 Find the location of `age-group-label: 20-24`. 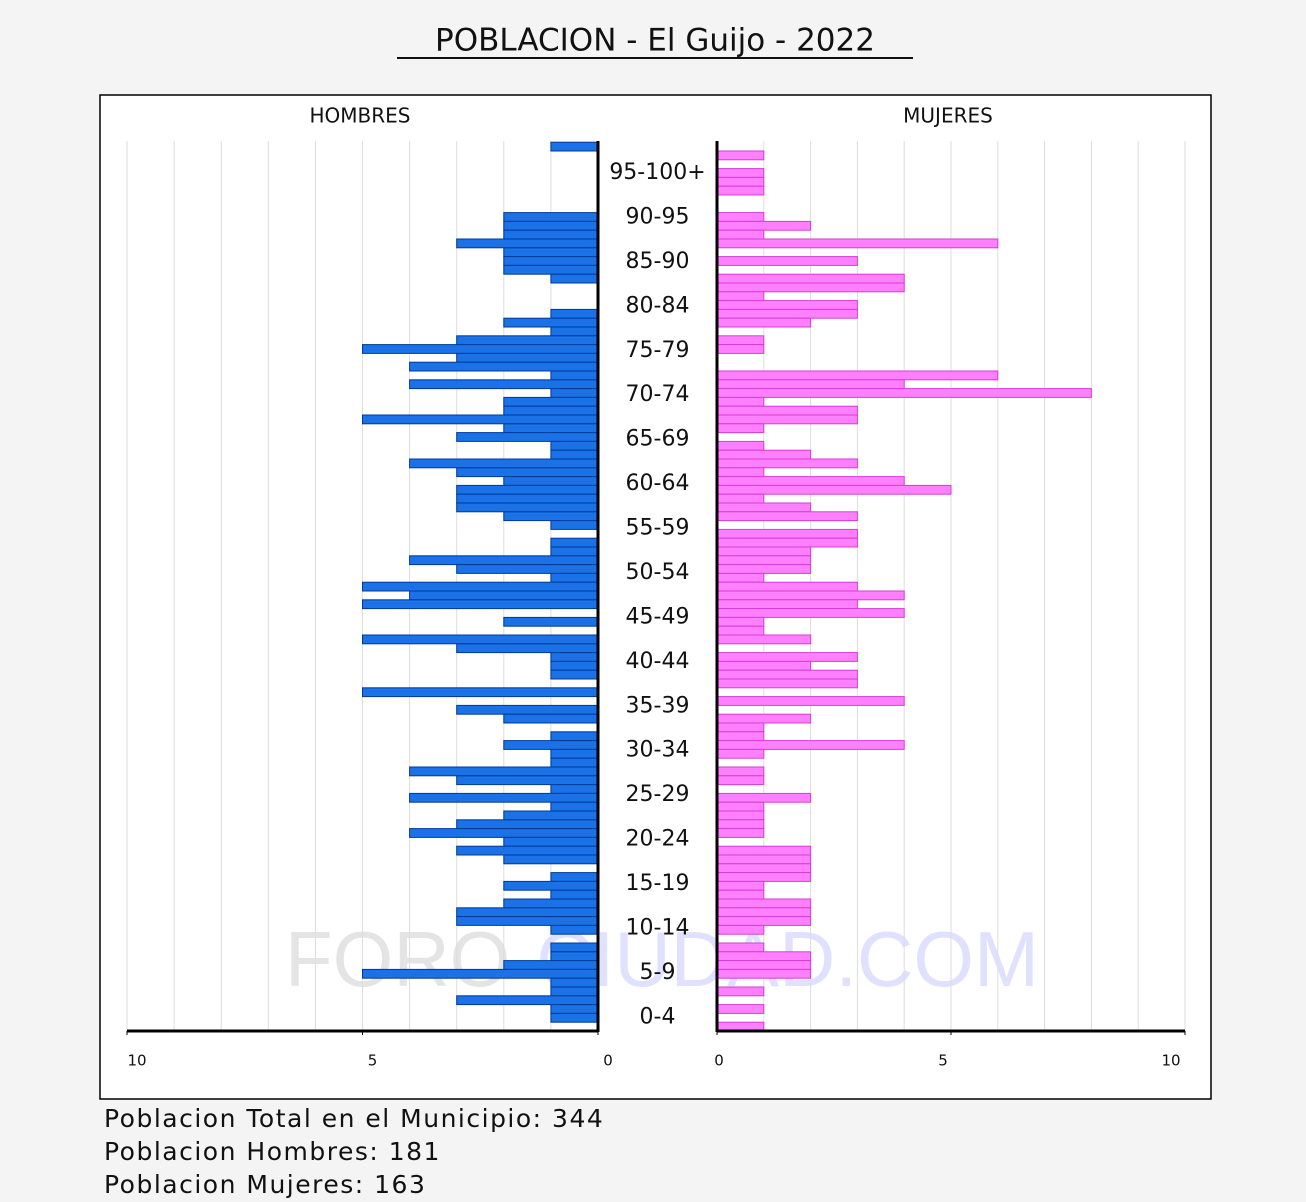

age-group-label: 20-24 is located at coordinates (658, 839).